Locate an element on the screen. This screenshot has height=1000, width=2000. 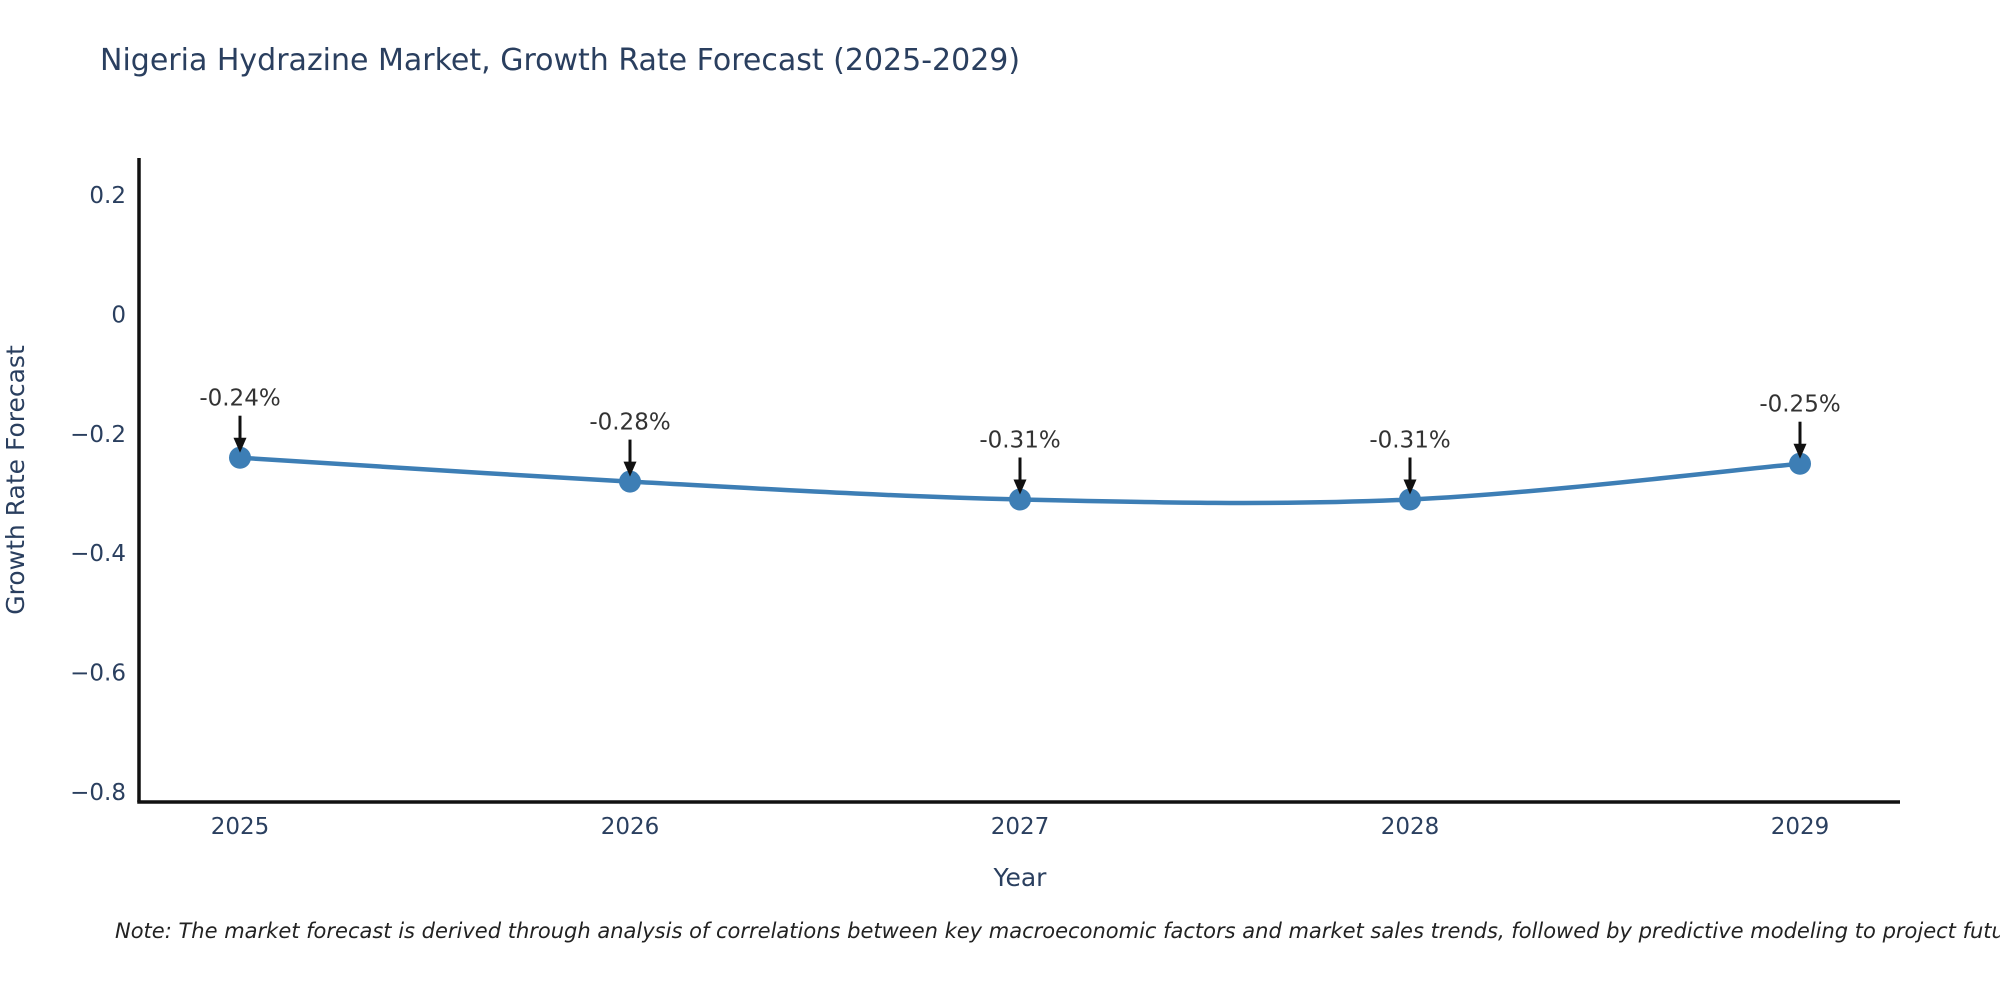
y-tick-labels: 0.2 0 −0.2 −0.4 −0.6 −0.8 is located at coordinates (98, 494).